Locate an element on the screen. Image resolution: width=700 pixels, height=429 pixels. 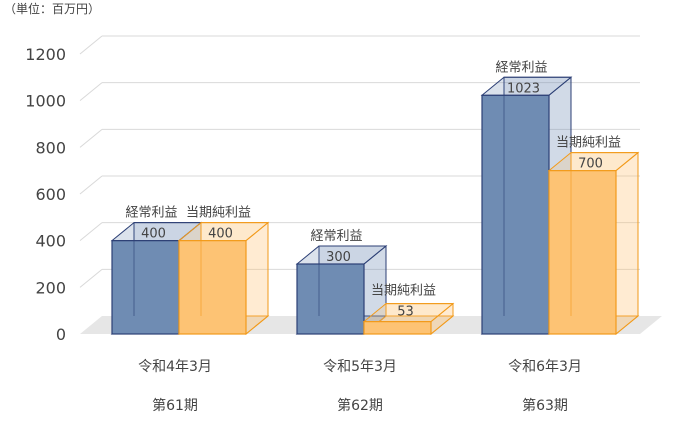
x-category-label: 令和6年3月 is located at coordinates (545, 367).